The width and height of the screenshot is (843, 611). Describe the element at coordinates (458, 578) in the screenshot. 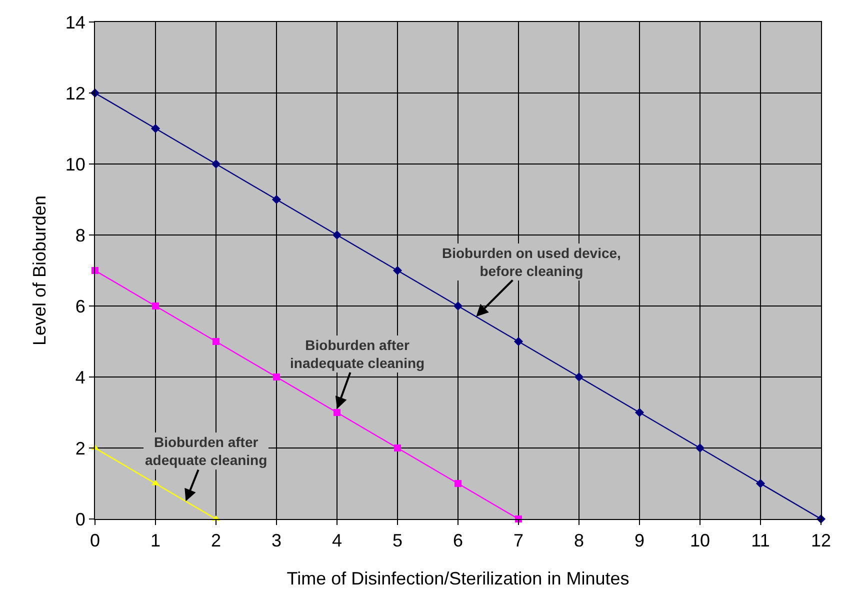

I see `x-axis-title: Time of Disinfection/Sterilization in Minutes` at that location.